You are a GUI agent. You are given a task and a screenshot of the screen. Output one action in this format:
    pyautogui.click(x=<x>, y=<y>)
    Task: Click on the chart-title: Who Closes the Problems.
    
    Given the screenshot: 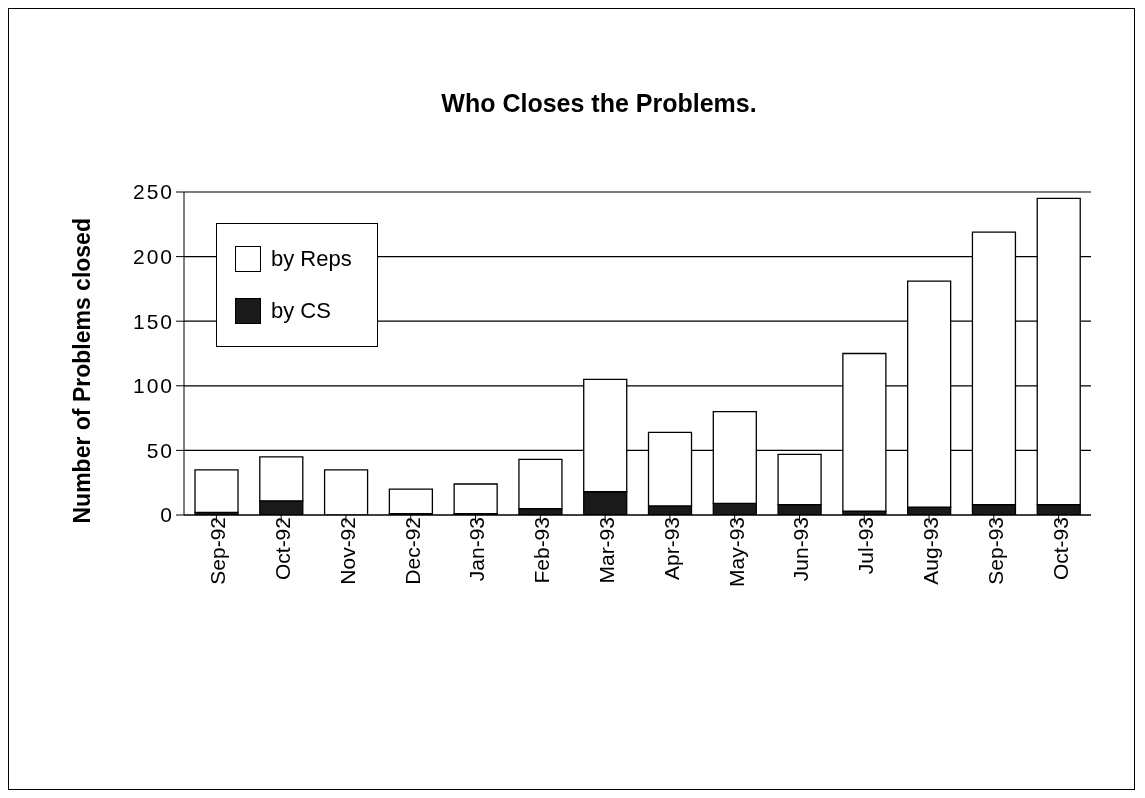 What is the action you would take?
    pyautogui.click(x=599, y=103)
    